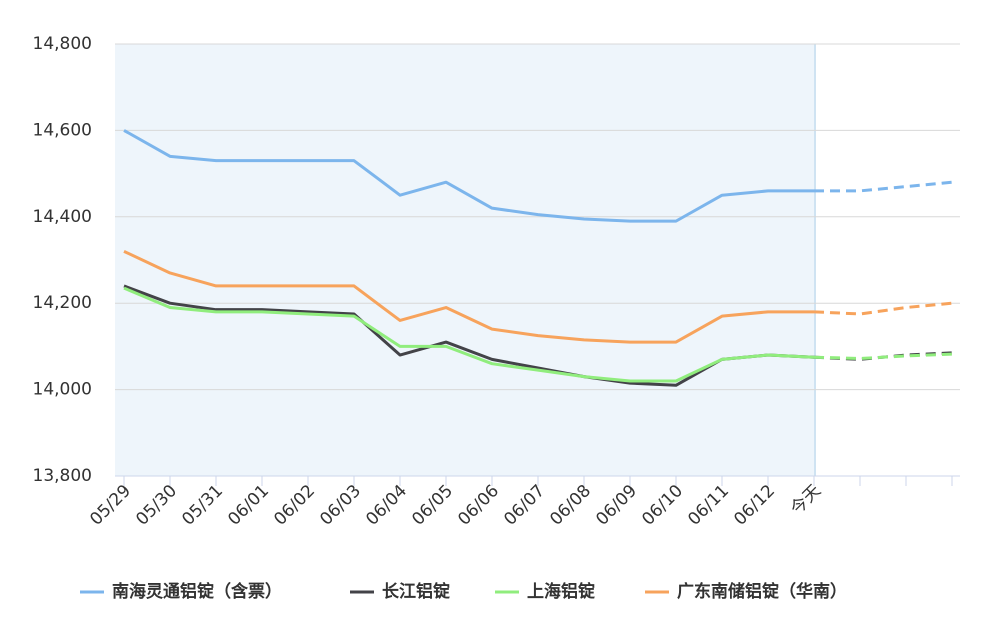 Image resolution: width=1000 pixels, height=620 pixels. I want to click on x-tick-label: 06/10, so click(662, 505).